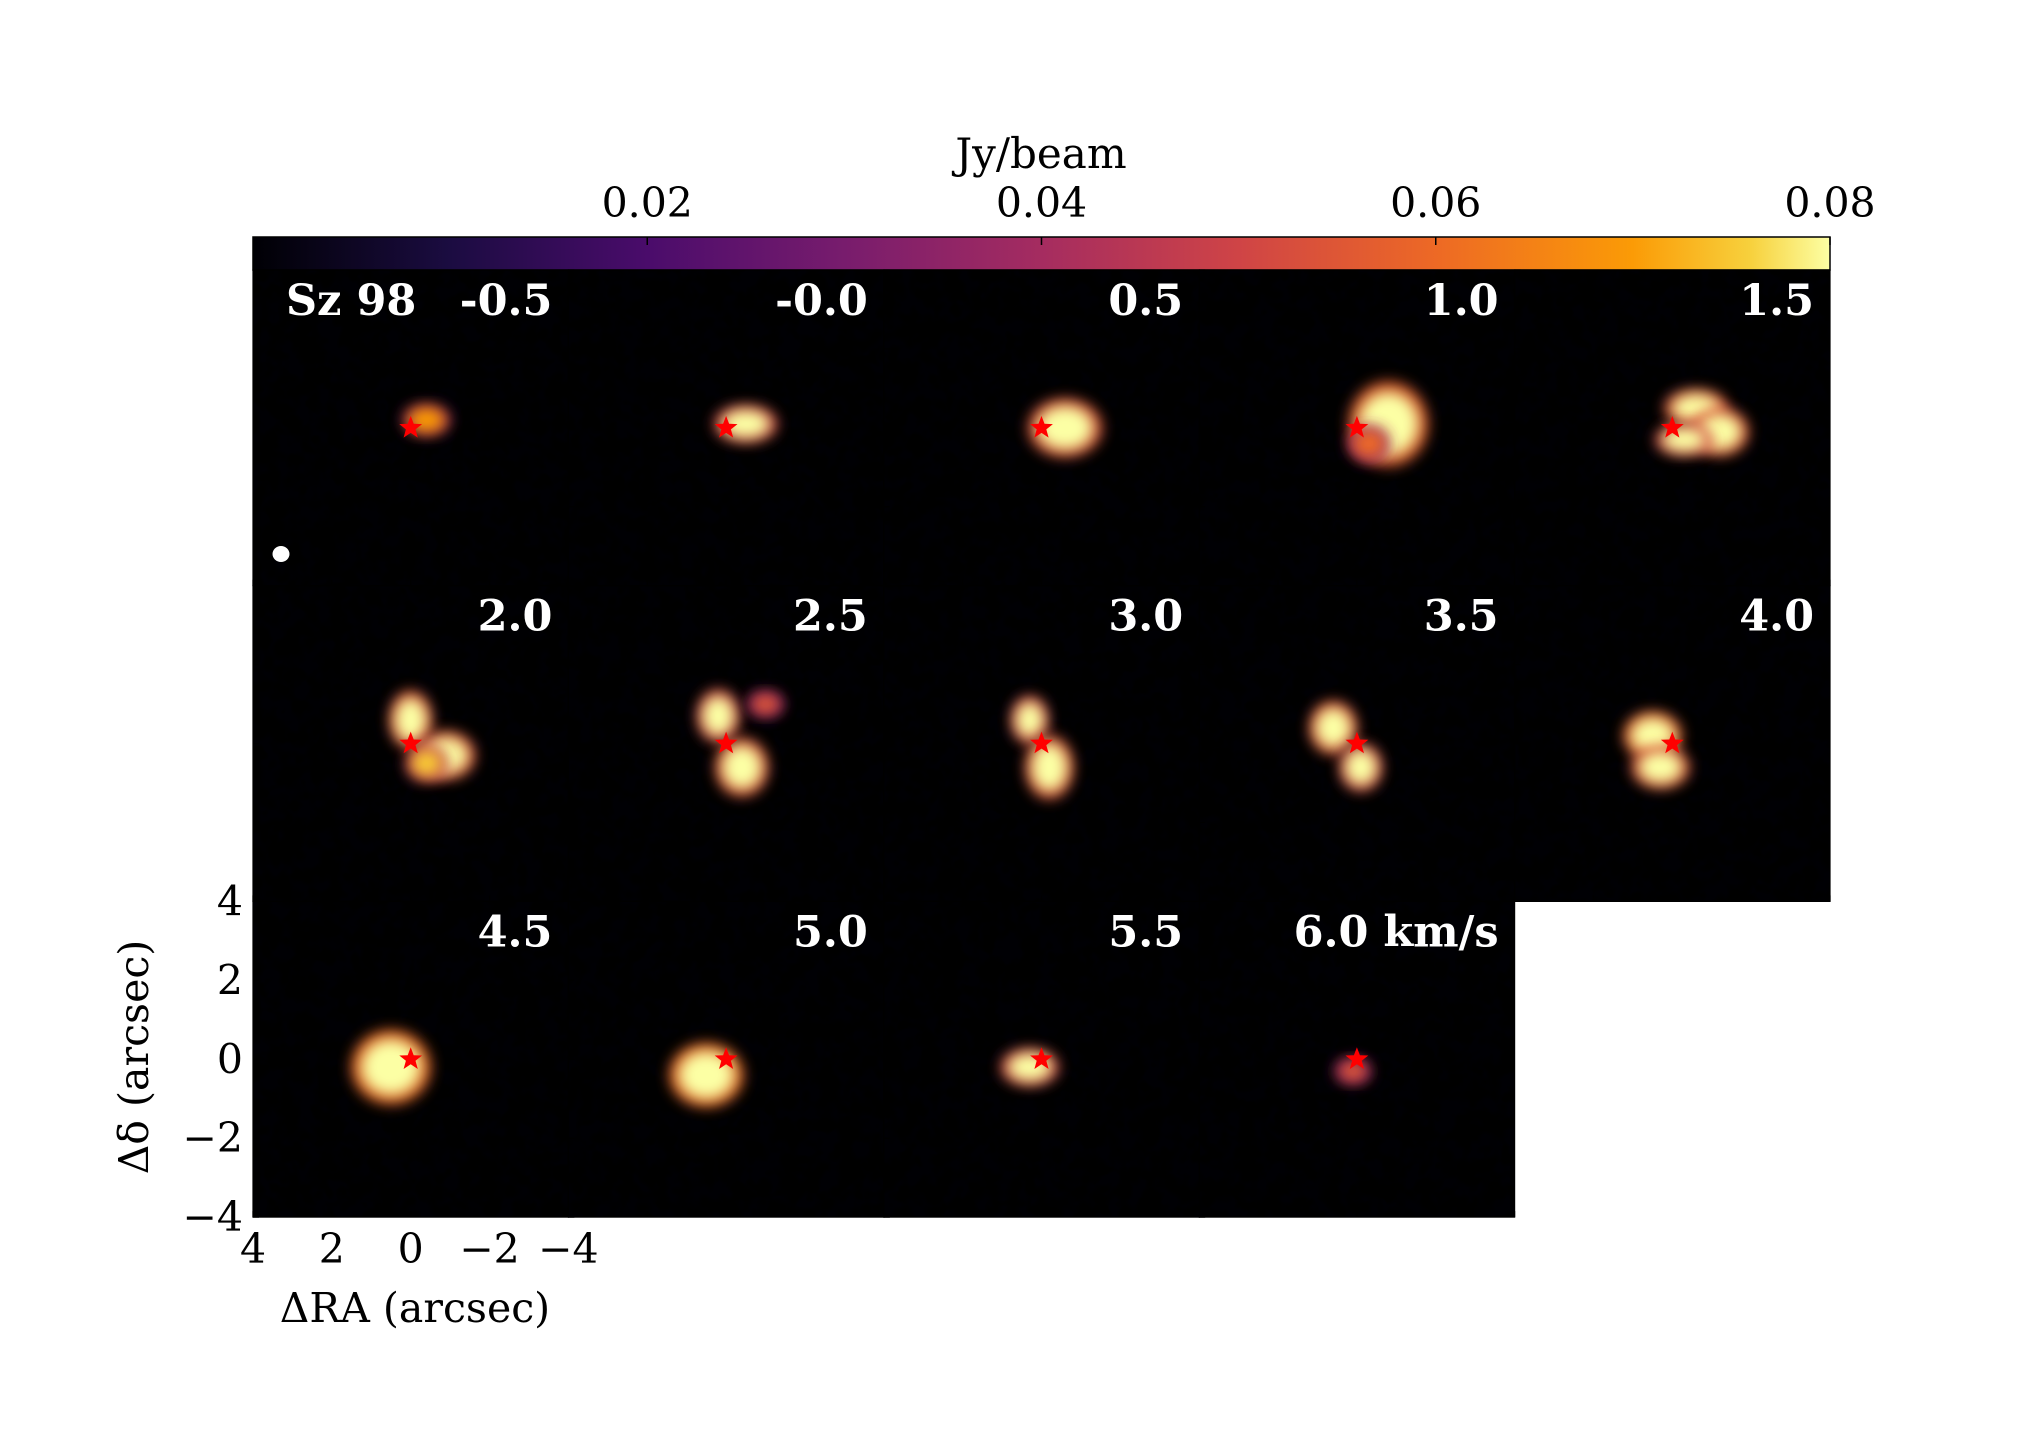 Image resolution: width=2025 pixels, height=1432 pixels. I want to click on channel-velocity-label: 4.5, so click(515, 932).